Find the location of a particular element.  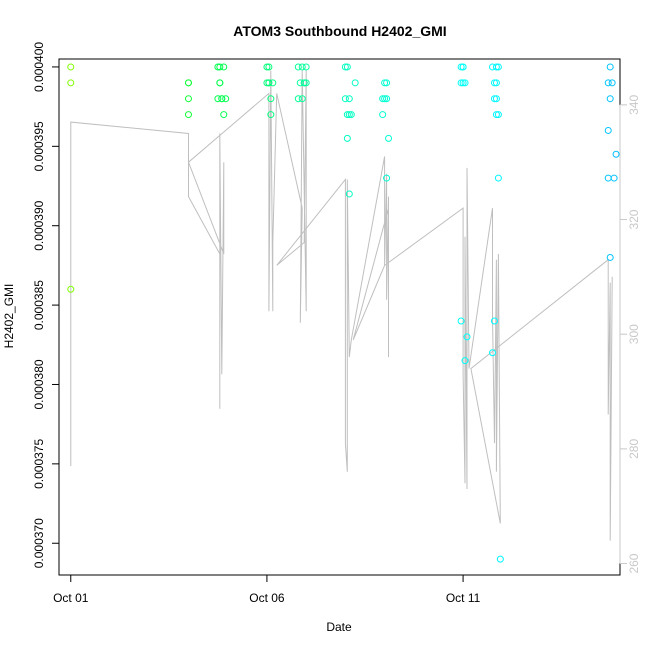

y-tick-label: 0.000380 is located at coordinates (39, 384).